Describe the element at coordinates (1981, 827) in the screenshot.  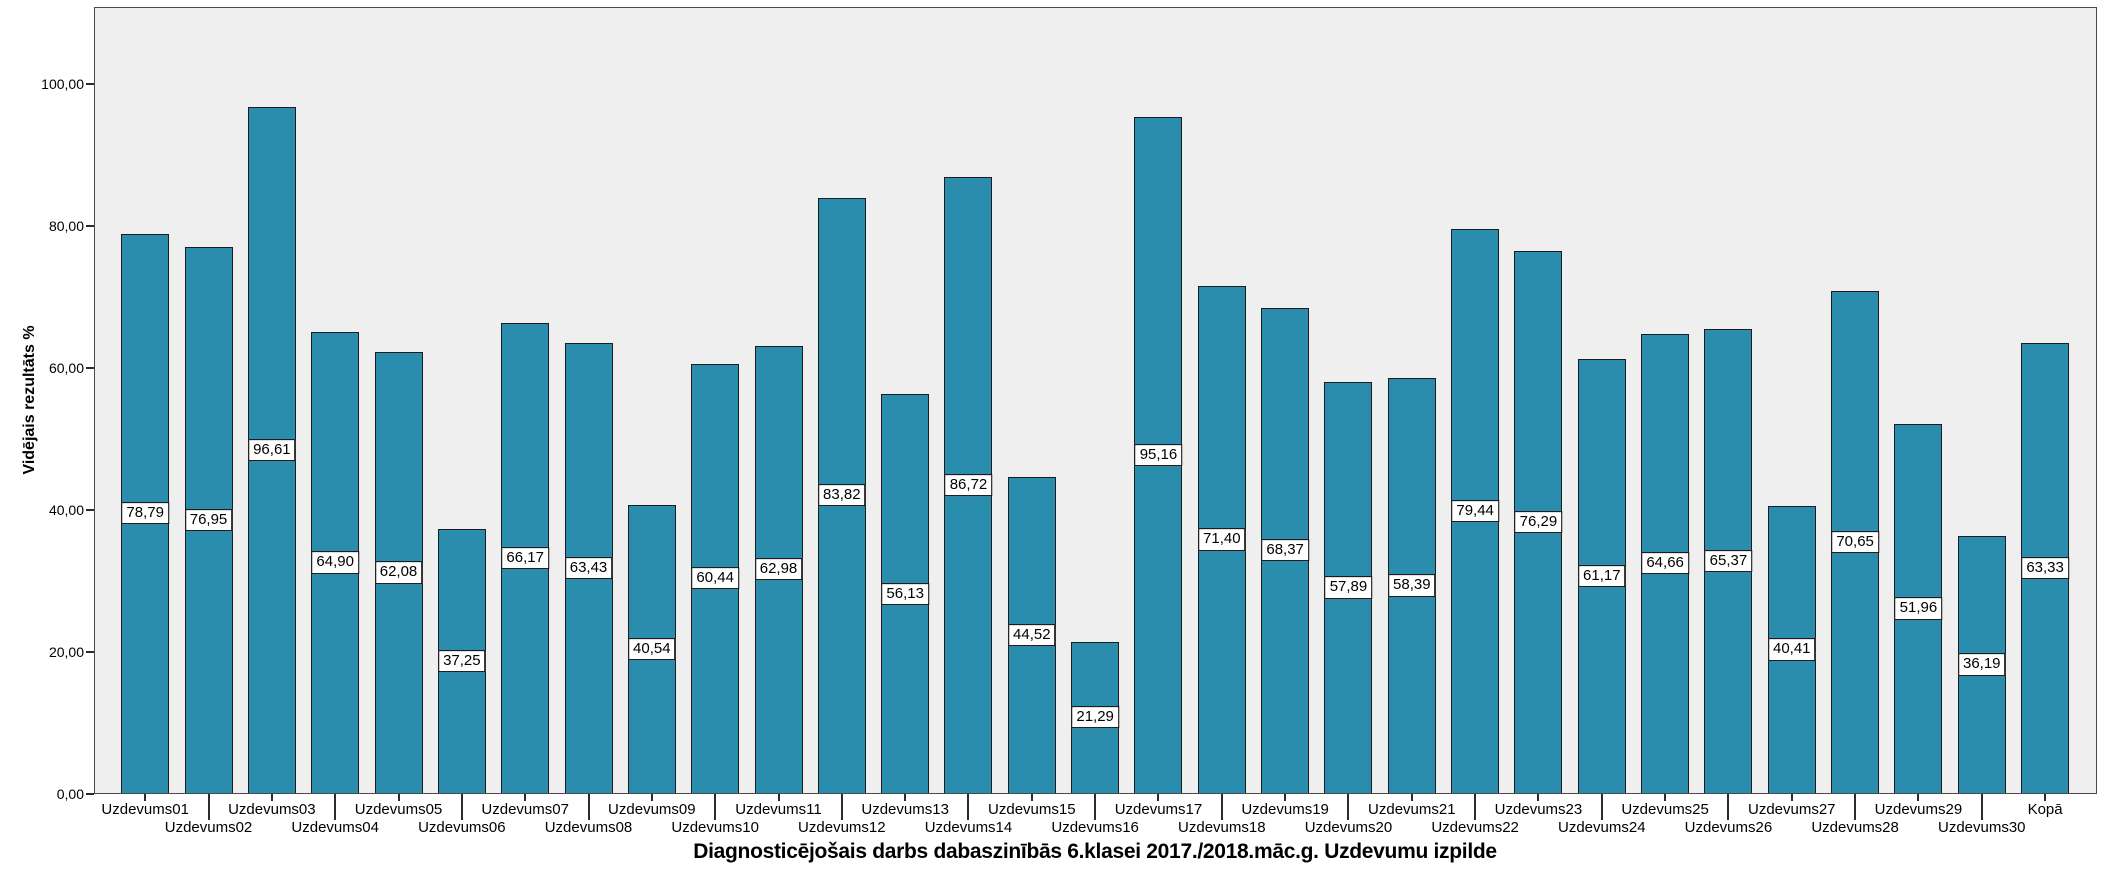
I see `x-axis-label: Uzdevums30` at that location.